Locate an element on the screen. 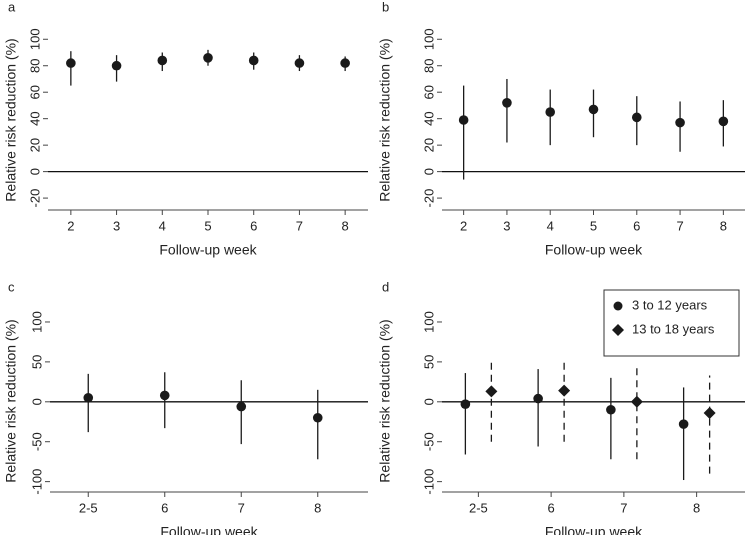  panel-label: d is located at coordinates (385, 286).